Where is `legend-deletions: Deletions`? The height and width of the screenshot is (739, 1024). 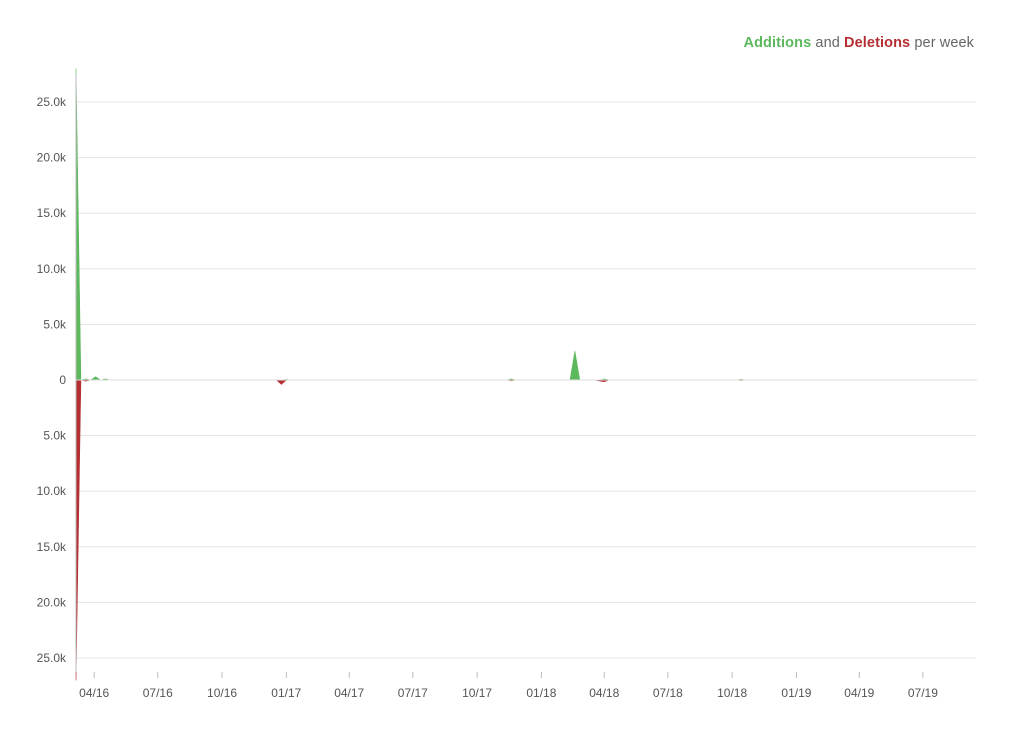
legend-deletions: Deletions is located at coordinates (877, 43).